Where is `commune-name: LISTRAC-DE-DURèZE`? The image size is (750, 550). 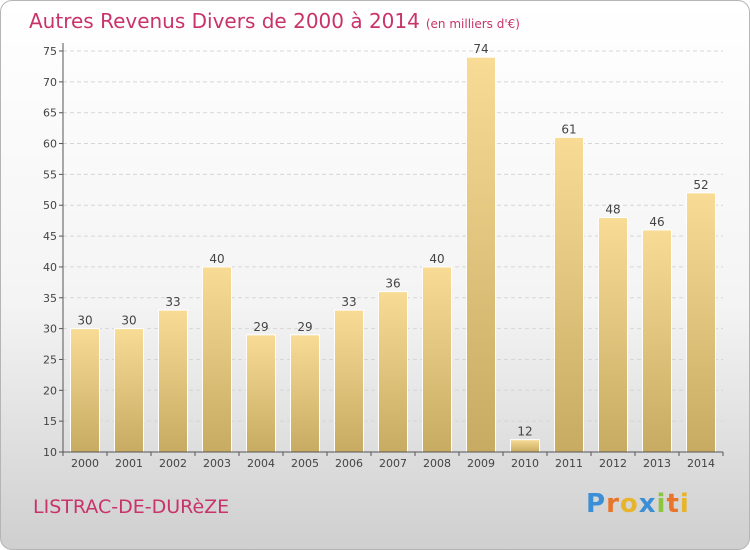
commune-name: LISTRAC-DE-DURèZE is located at coordinates (131, 507).